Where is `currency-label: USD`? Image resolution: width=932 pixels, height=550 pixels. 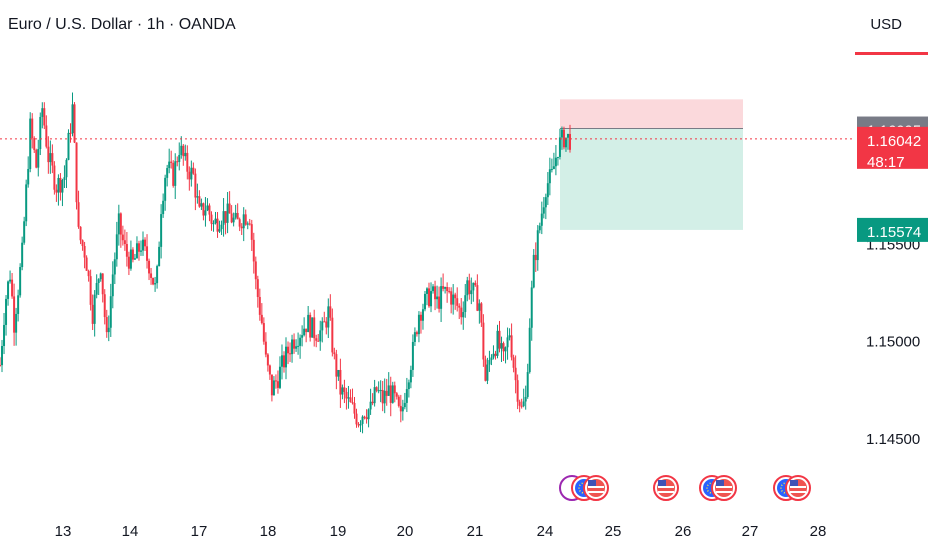
currency-label: USD is located at coordinates (886, 24).